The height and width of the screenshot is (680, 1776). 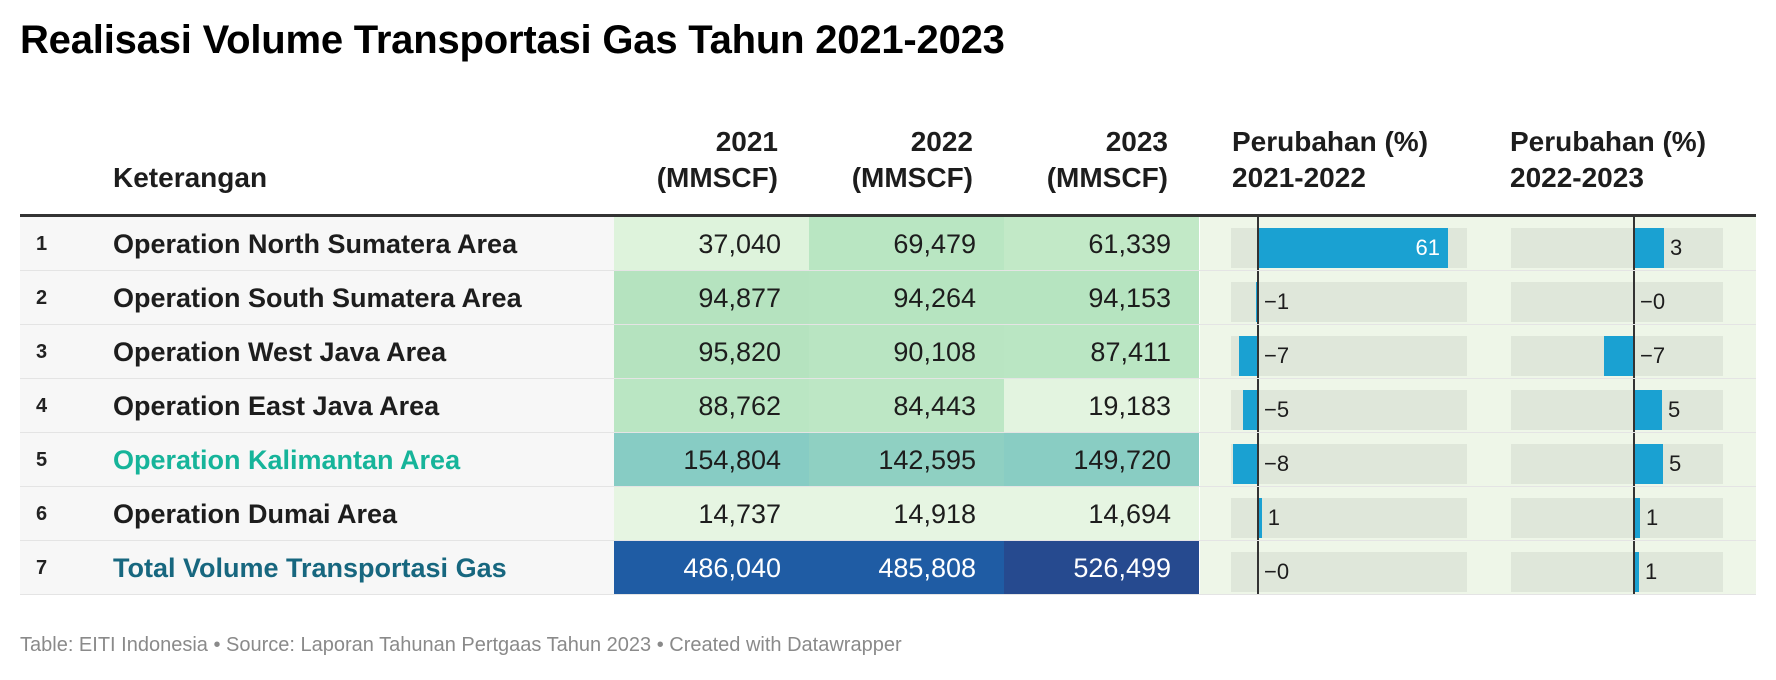 I want to click on header-2022-unit: (MMSCF), so click(x=912, y=177).